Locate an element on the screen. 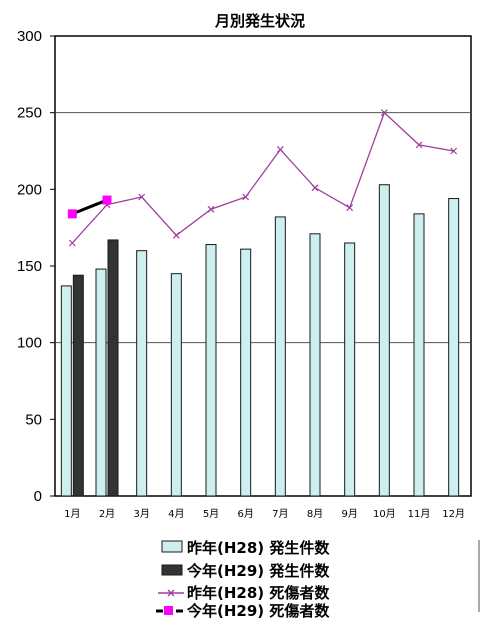 This screenshot has height=618, width=485. x-tick-label-8: 8月 is located at coordinates (315, 514).